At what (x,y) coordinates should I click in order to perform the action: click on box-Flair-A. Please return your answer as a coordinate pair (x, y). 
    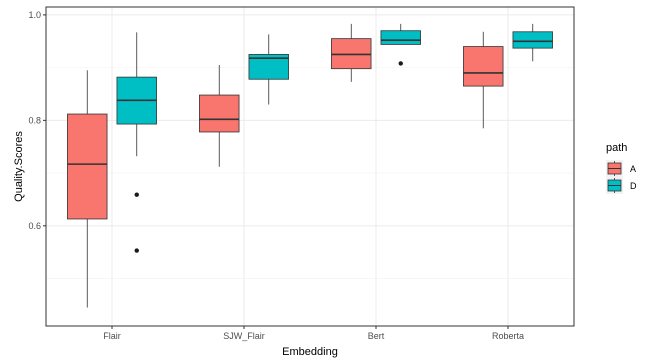
    Looking at the image, I should click on (87, 189).